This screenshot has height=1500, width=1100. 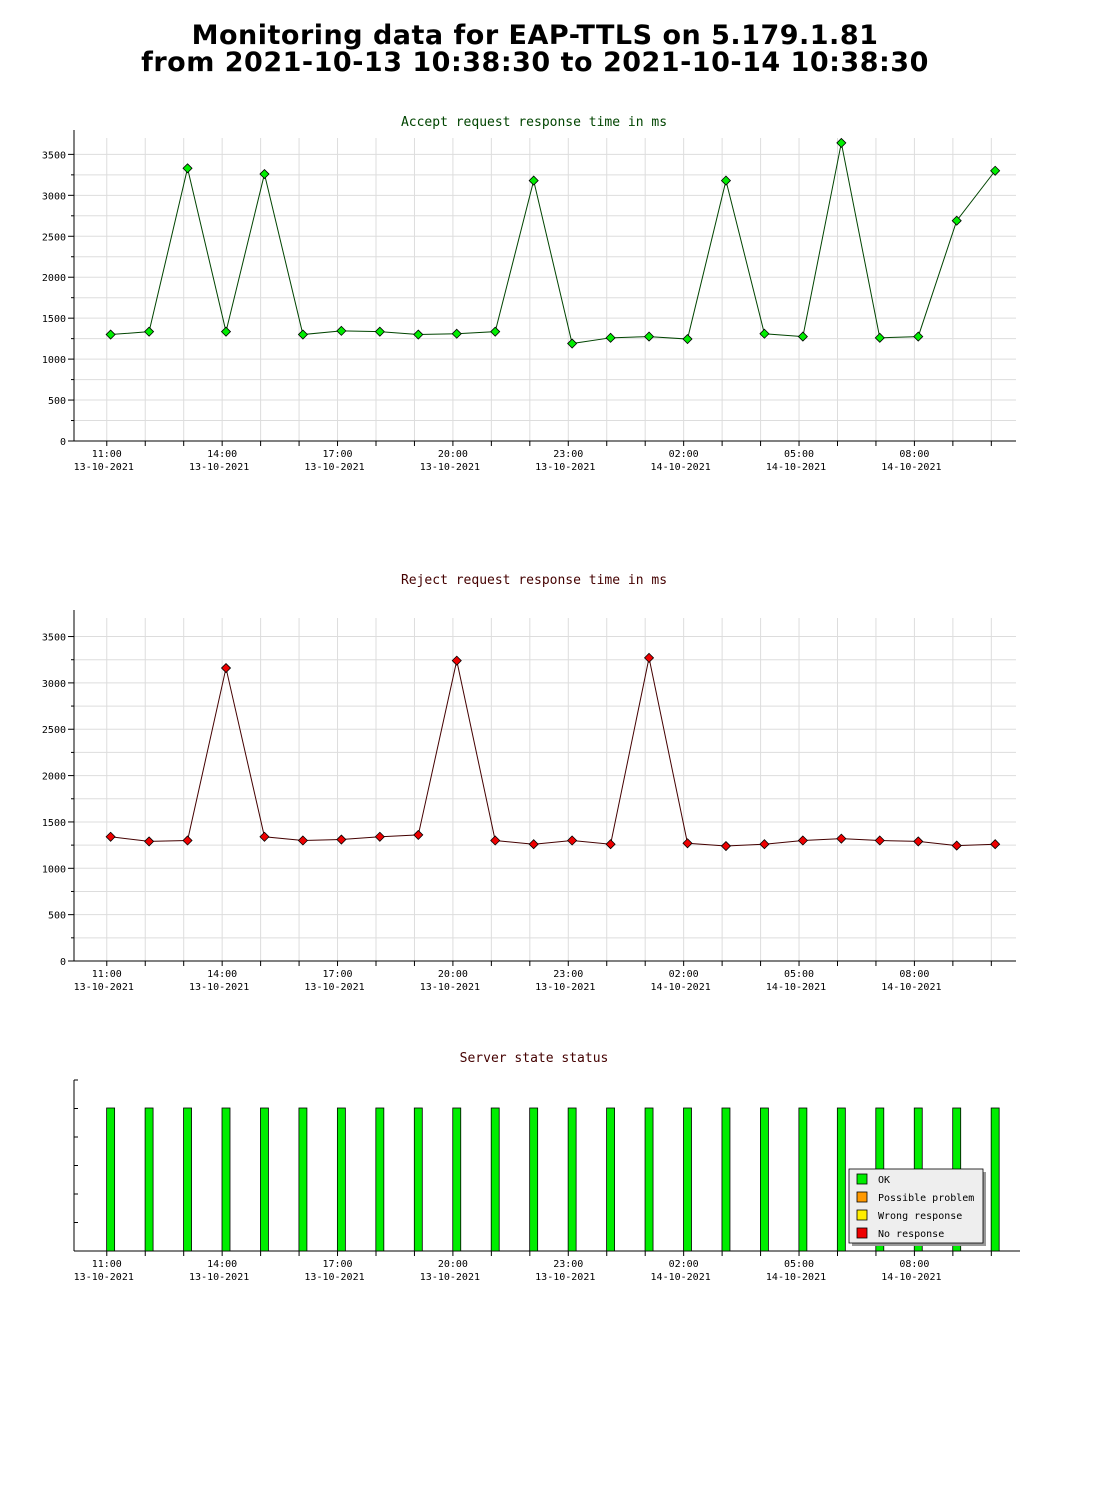 I want to click on legend-label: Possible problem, so click(x=926, y=1198).